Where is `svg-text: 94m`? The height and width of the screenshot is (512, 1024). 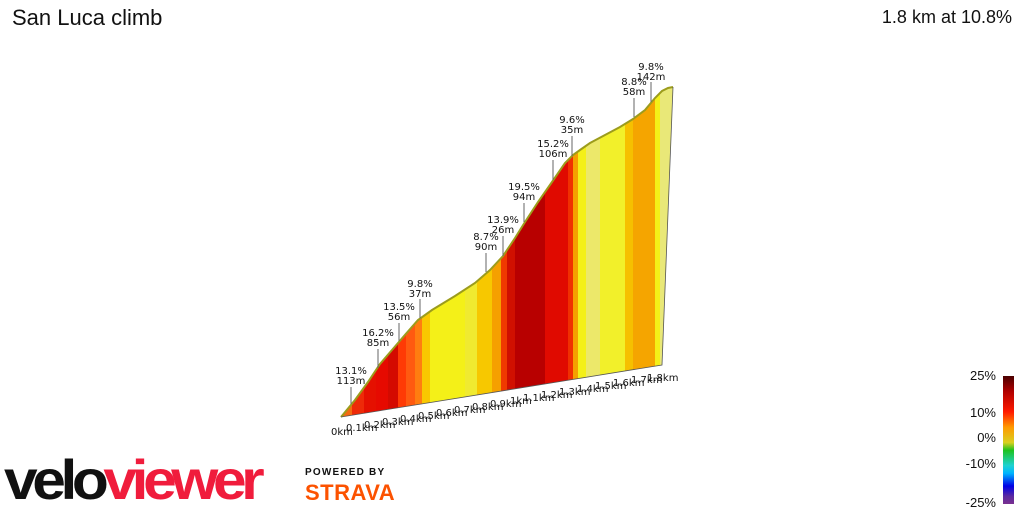
svg-text: 94m is located at coordinates (524, 197).